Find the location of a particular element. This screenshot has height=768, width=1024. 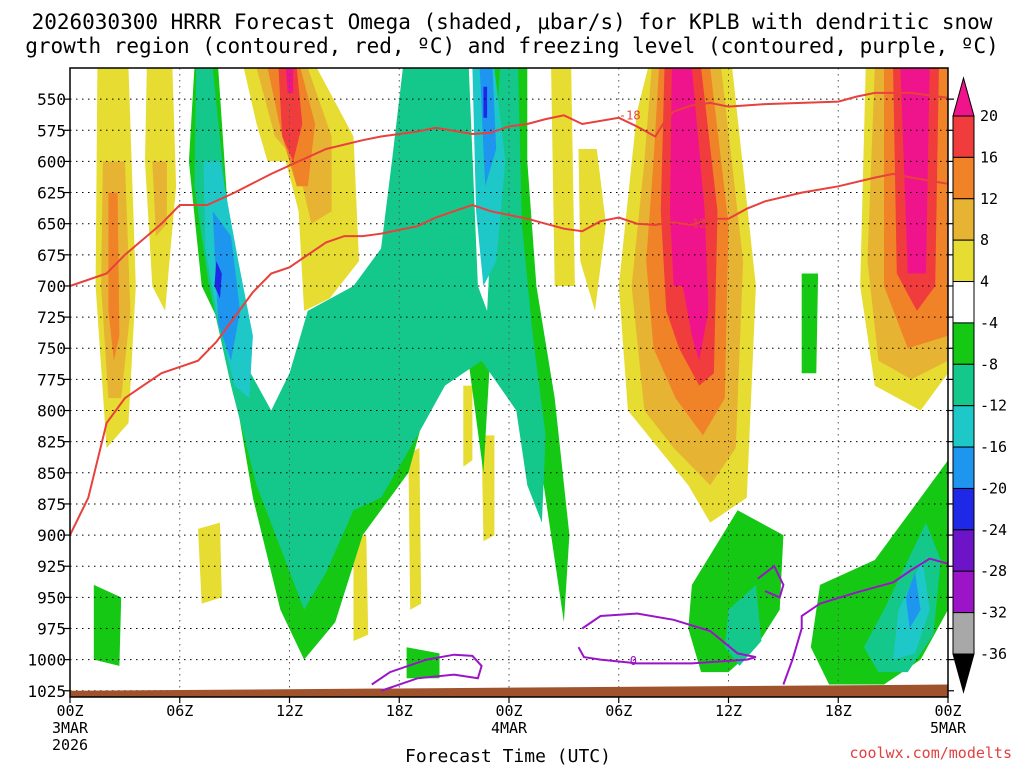

y-tick-label-675: 675 is located at coordinates (51, 255).